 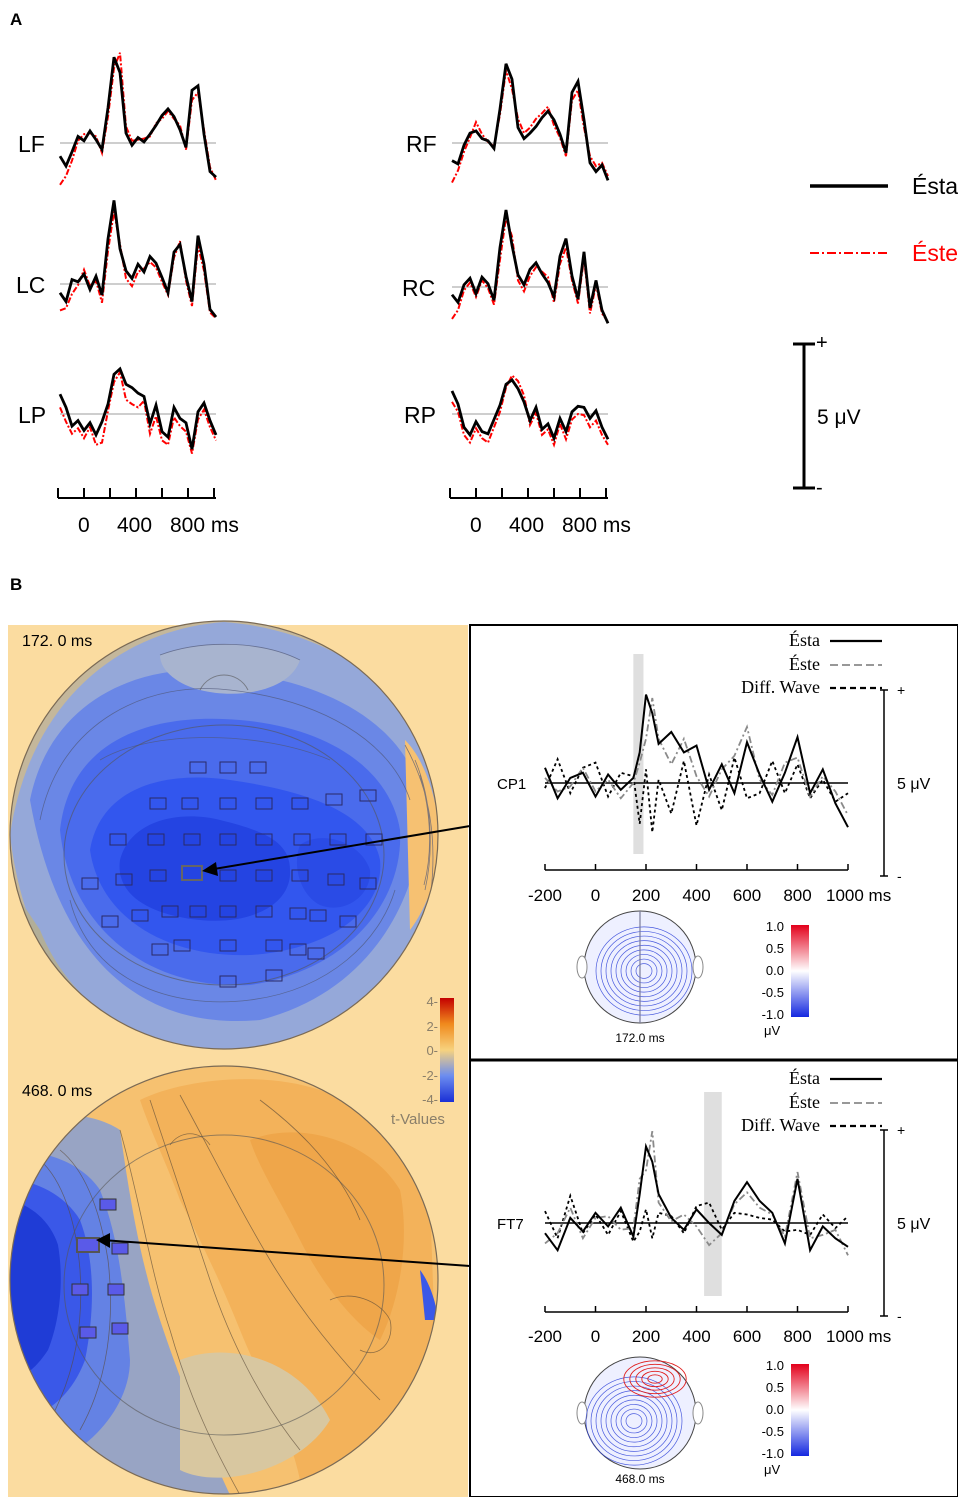 I want to click on waveform-rp: RP, so click(x=507, y=410).